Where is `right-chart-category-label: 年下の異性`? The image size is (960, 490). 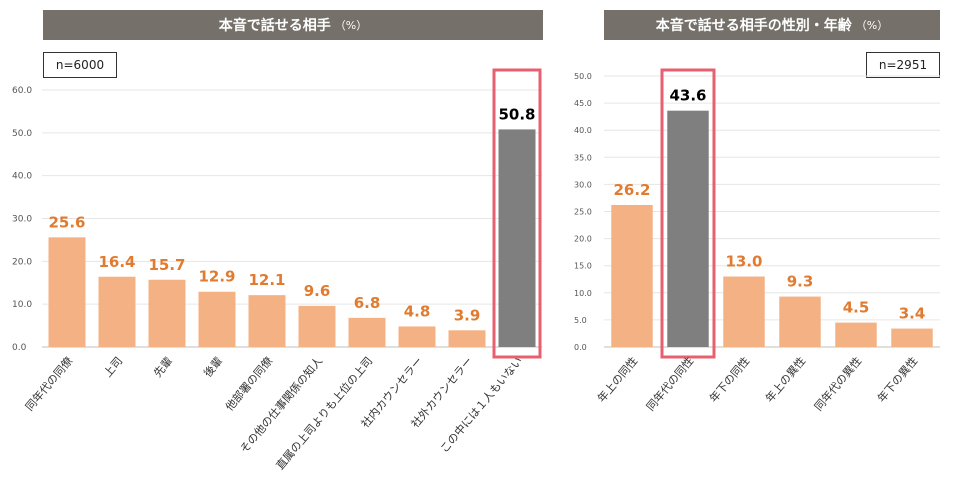
right-chart-category-label: 年下の異性 is located at coordinates (897, 379).